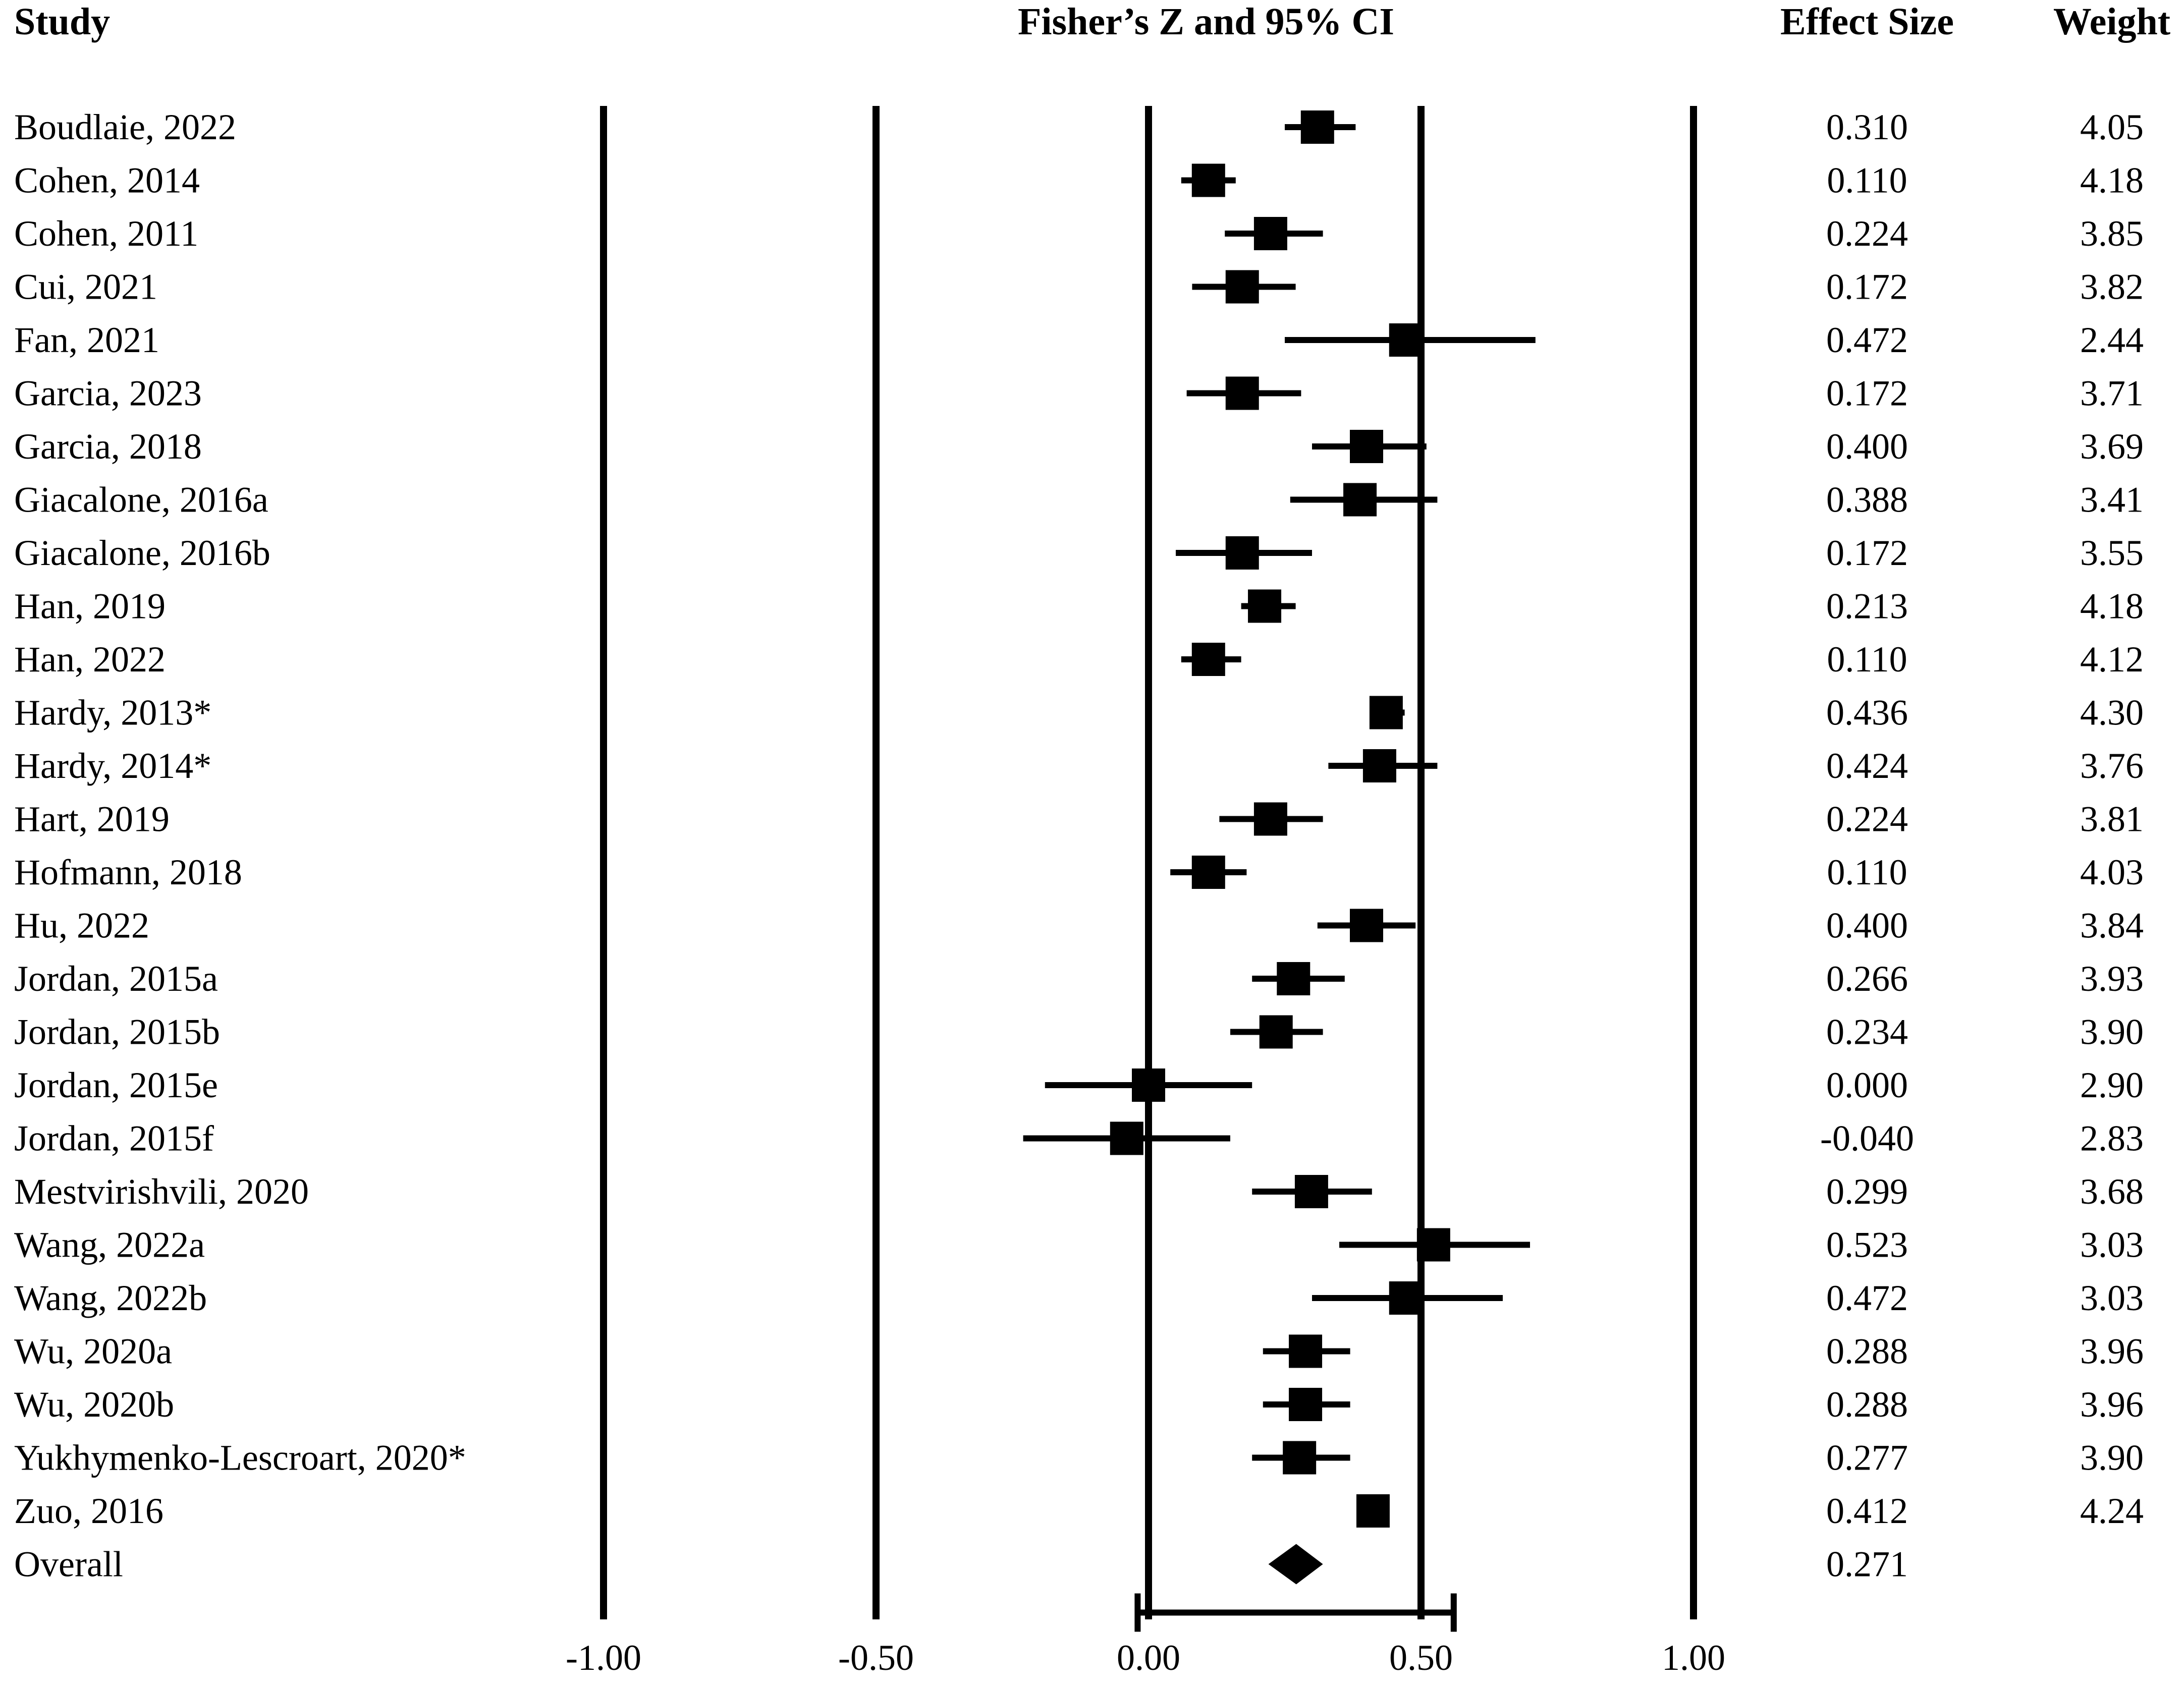 The image size is (2184, 1689). I want to click on header-weight: Weight, so click(2111, 22).